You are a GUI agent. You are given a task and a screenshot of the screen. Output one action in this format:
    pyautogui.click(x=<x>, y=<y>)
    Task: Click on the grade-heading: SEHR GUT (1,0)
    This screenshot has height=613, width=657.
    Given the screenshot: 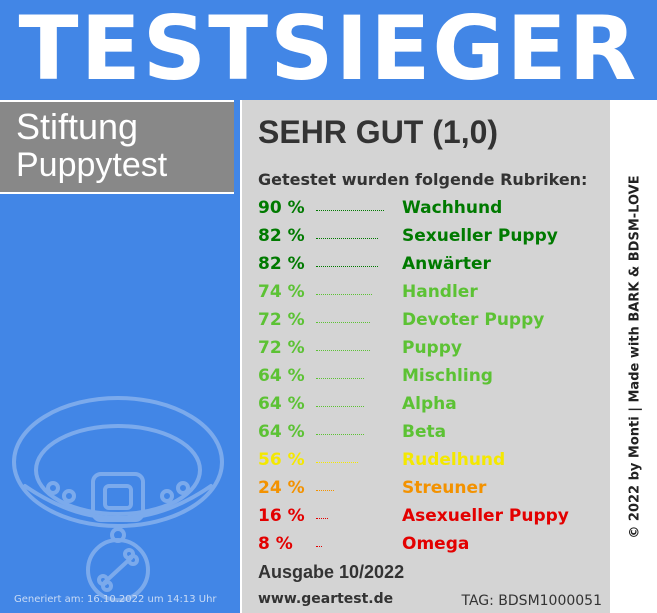 What is the action you would take?
    pyautogui.click(x=378, y=132)
    